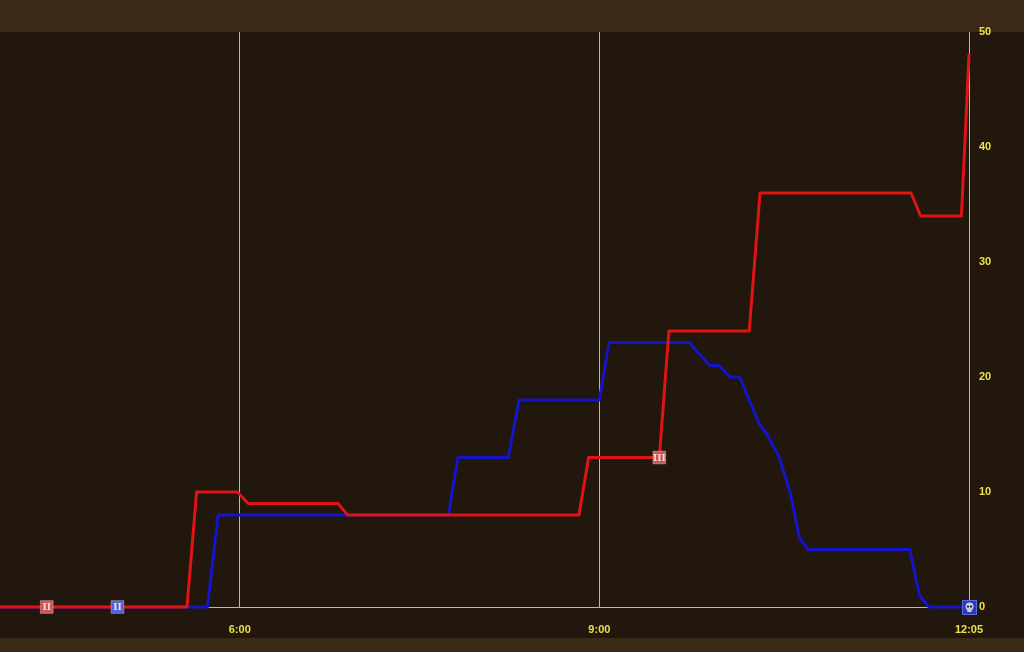 This screenshot has width=1024, height=652. I want to click on y-tick-label: 10, so click(985, 491).